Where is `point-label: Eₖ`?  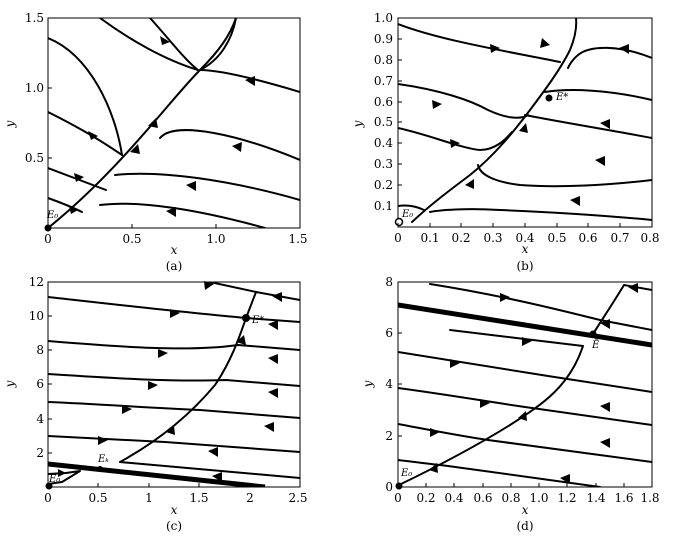 point-label: Eₖ is located at coordinates (103, 459).